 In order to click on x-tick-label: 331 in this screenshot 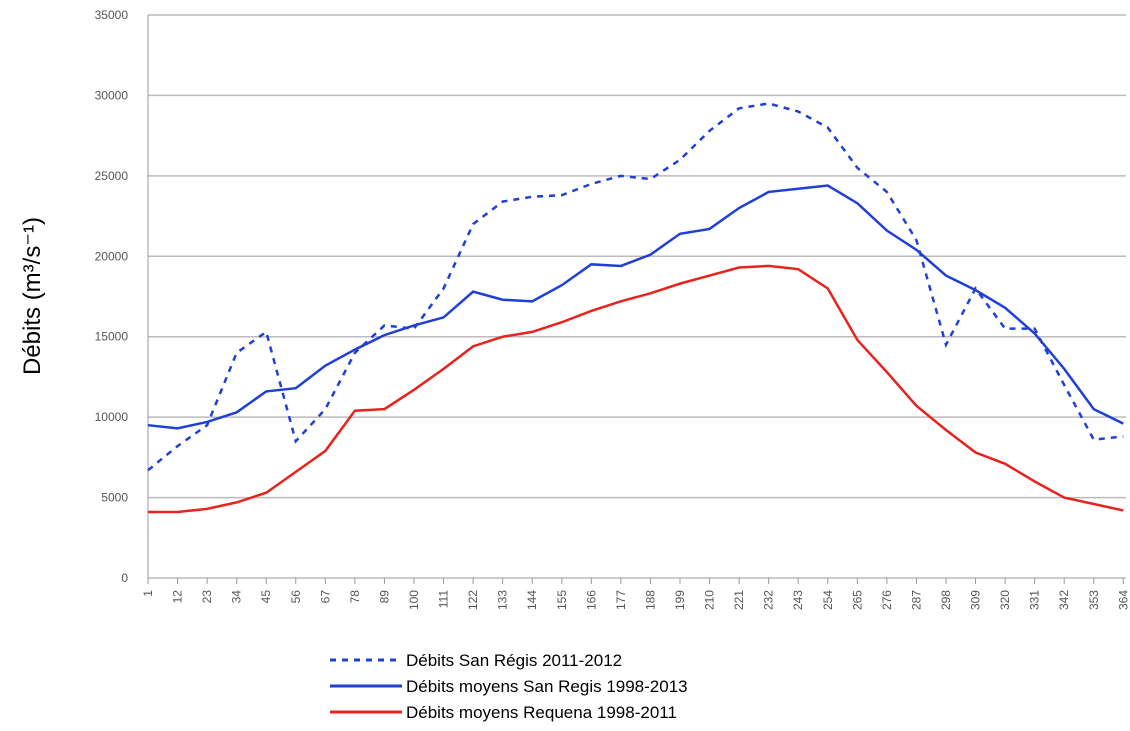, I will do `click(1035, 600)`.